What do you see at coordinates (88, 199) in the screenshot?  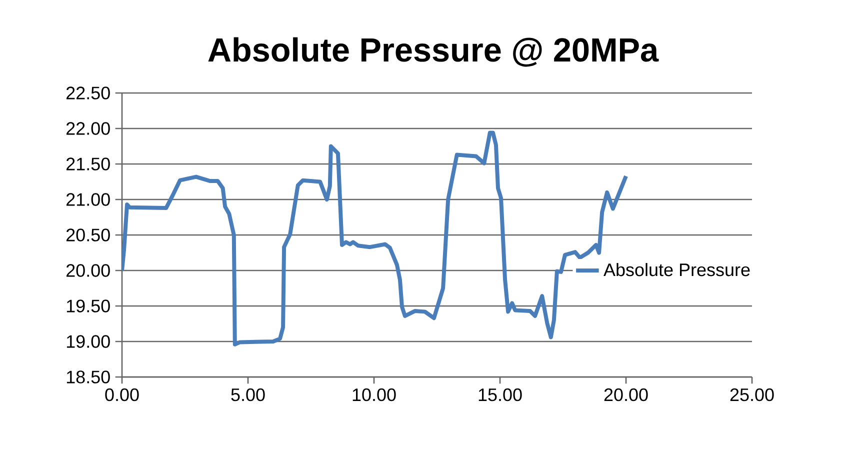 I see `y-tick-label: 21.00` at bounding box center [88, 199].